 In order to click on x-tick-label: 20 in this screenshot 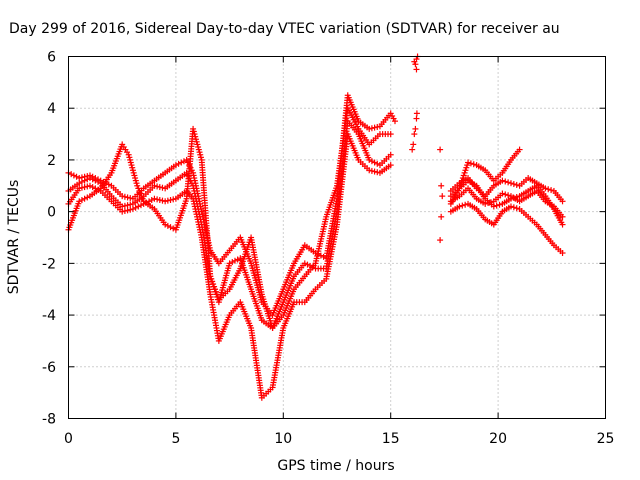, I will do `click(498, 439)`.